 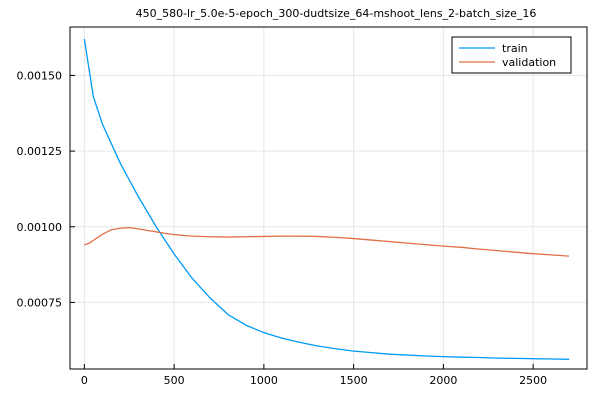 I want to click on x-tick-label: 1500, so click(x=354, y=380).